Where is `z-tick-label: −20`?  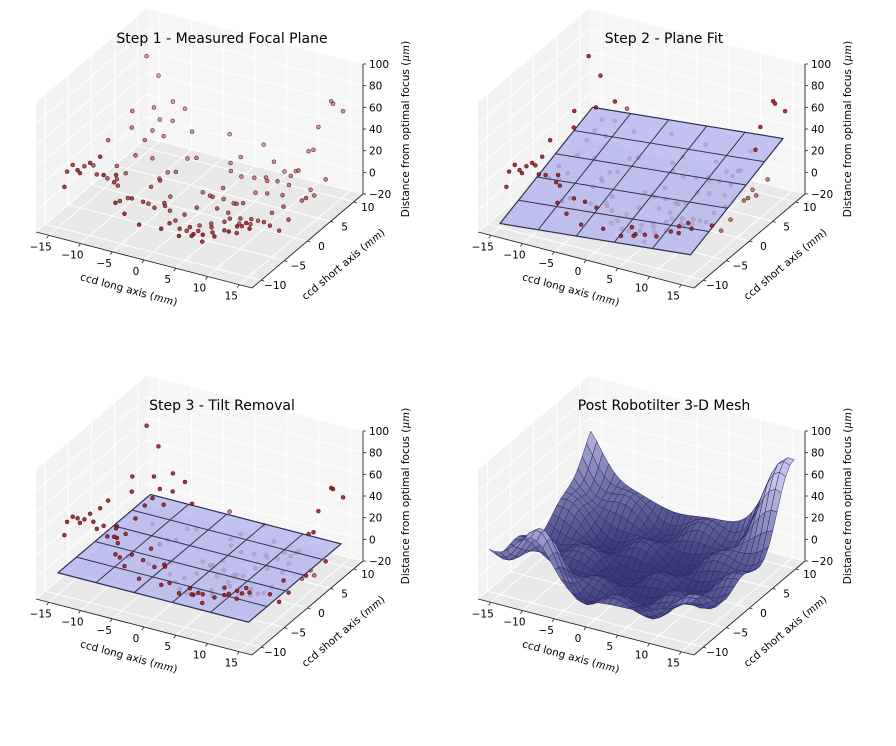
z-tick-label: −20 is located at coordinates (822, 562).